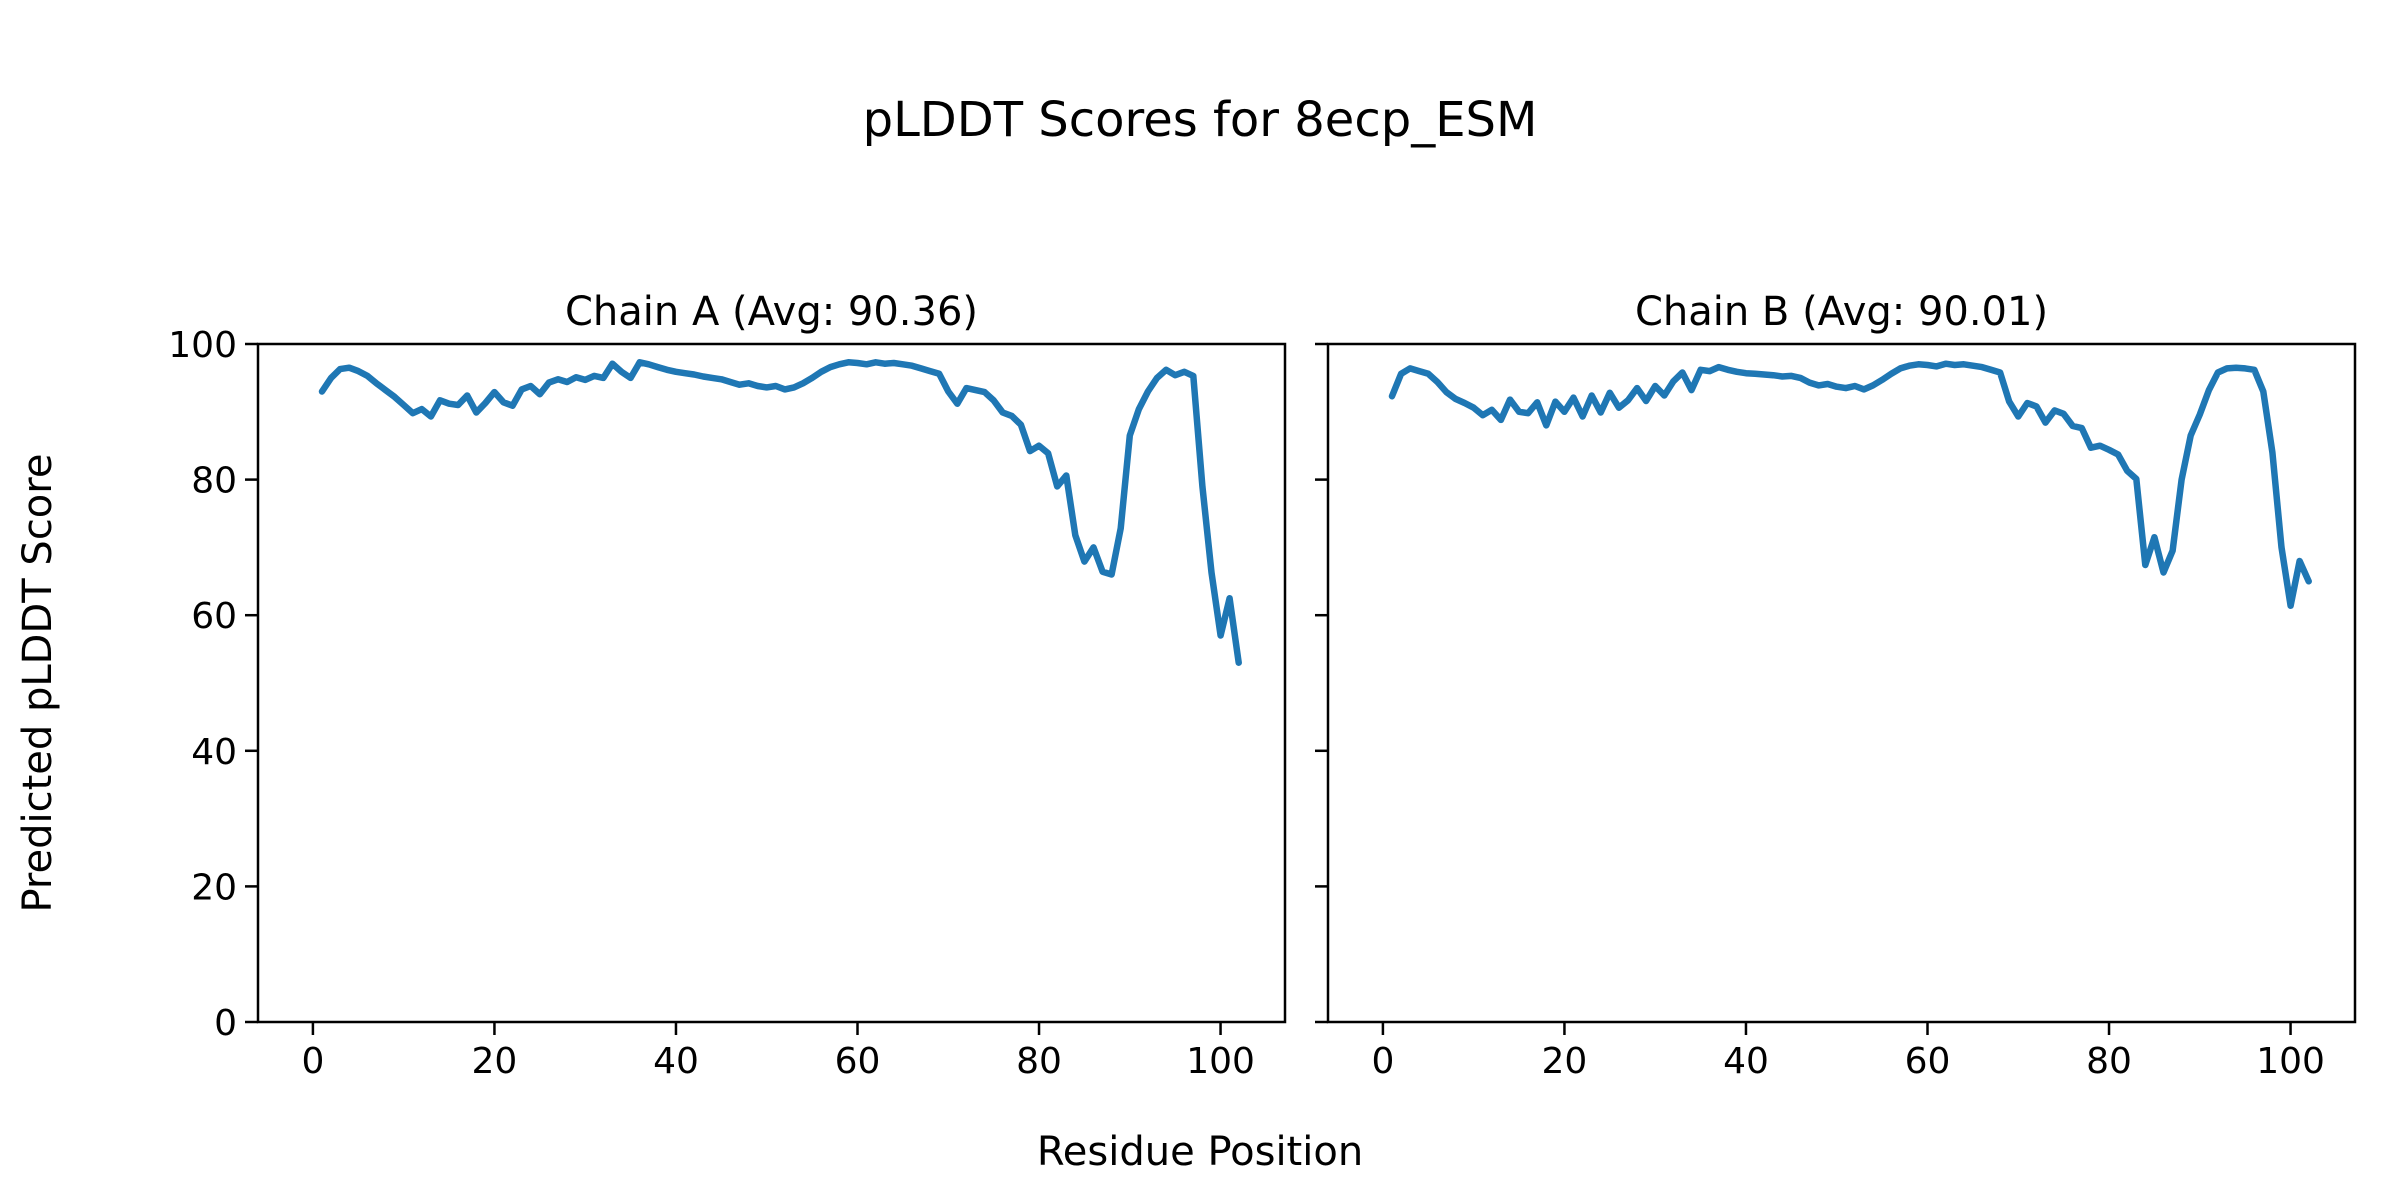  I want to click on figure-title: pLDDT Scores for 8ecp_ESM, so click(1200, 120).